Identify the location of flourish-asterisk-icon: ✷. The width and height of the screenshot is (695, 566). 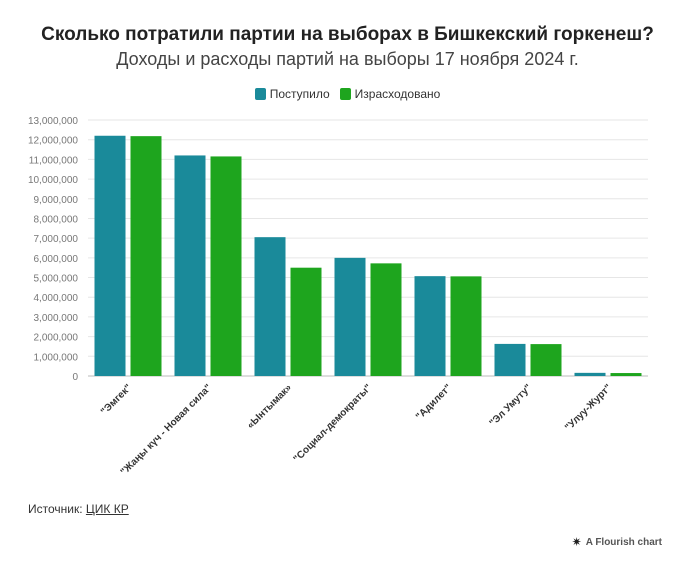
(576, 542).